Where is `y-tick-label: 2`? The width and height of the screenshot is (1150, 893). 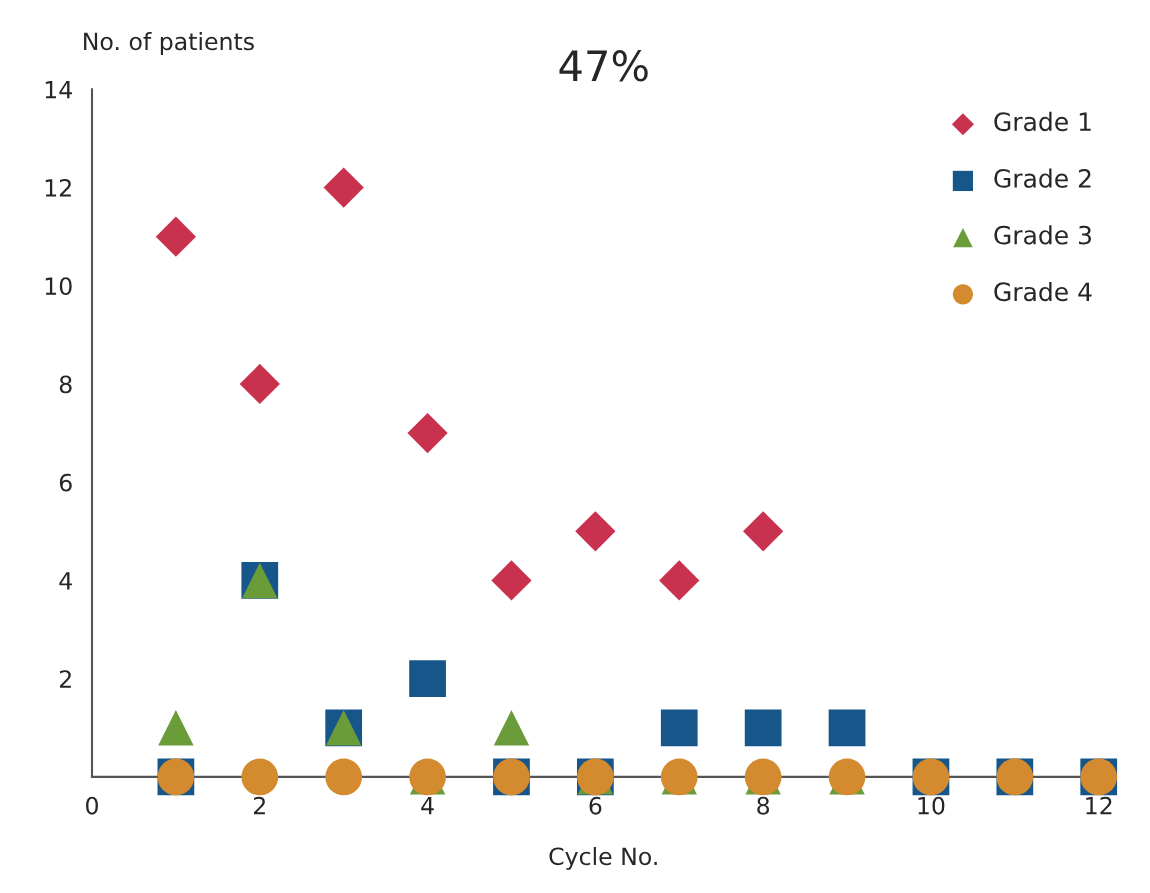 y-tick-label: 2 is located at coordinates (65, 679).